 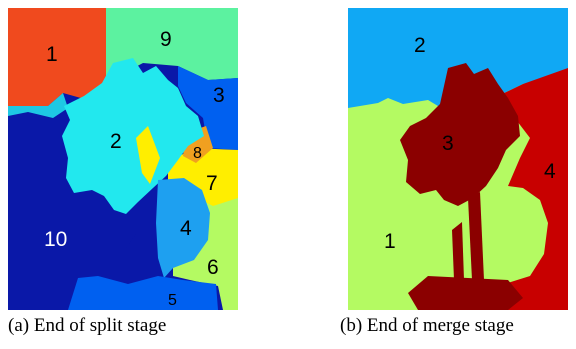 I want to click on split-label-9: 9, so click(x=166, y=39).